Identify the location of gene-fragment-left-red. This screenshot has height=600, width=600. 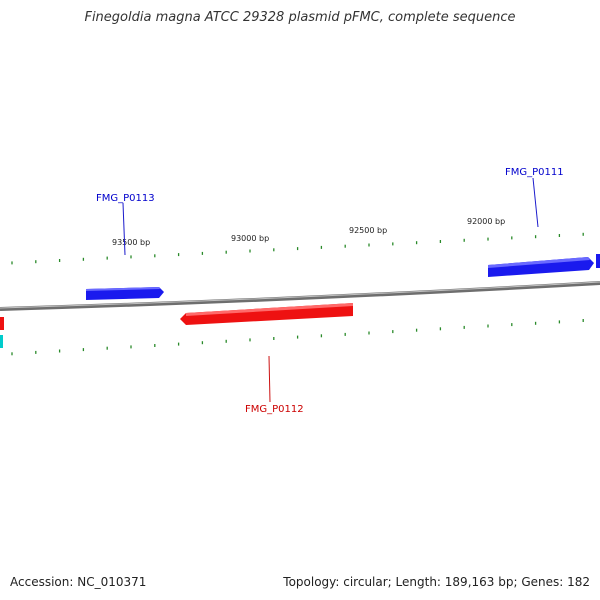
(2, 323).